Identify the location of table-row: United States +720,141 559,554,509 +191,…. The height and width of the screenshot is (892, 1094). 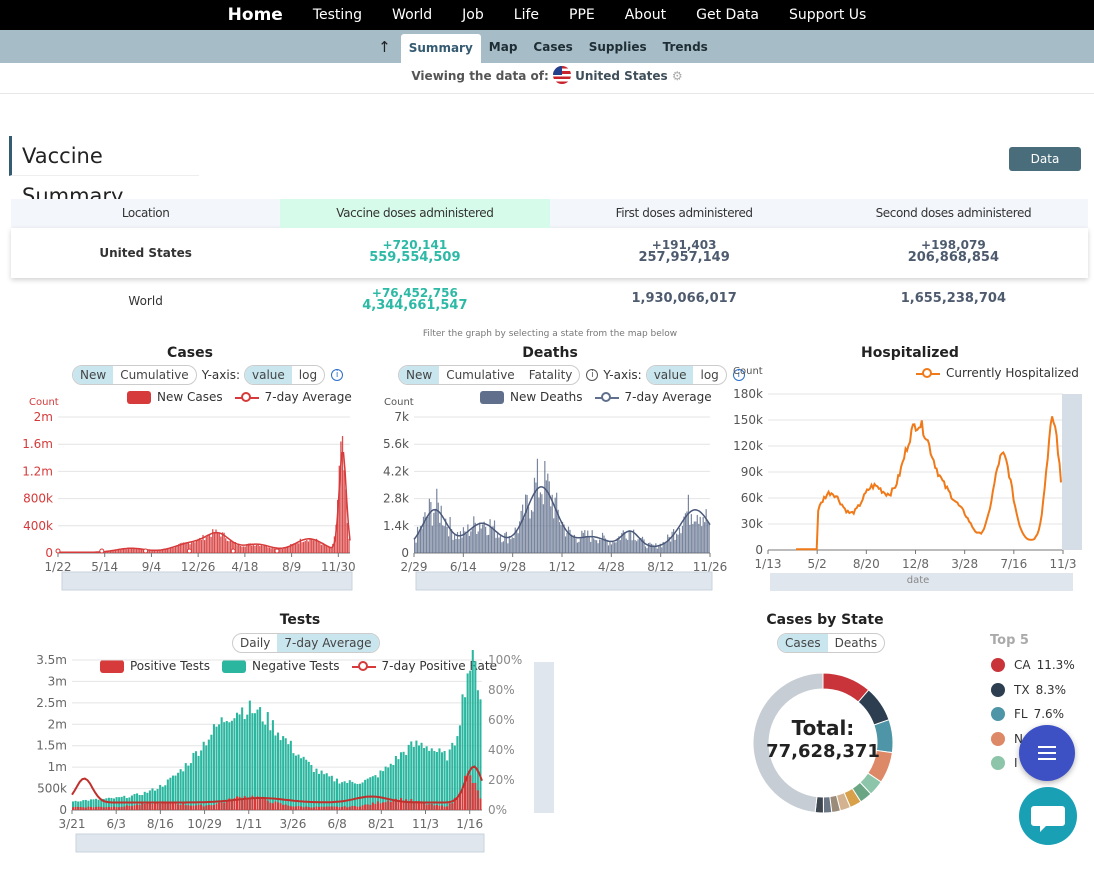
(549, 253).